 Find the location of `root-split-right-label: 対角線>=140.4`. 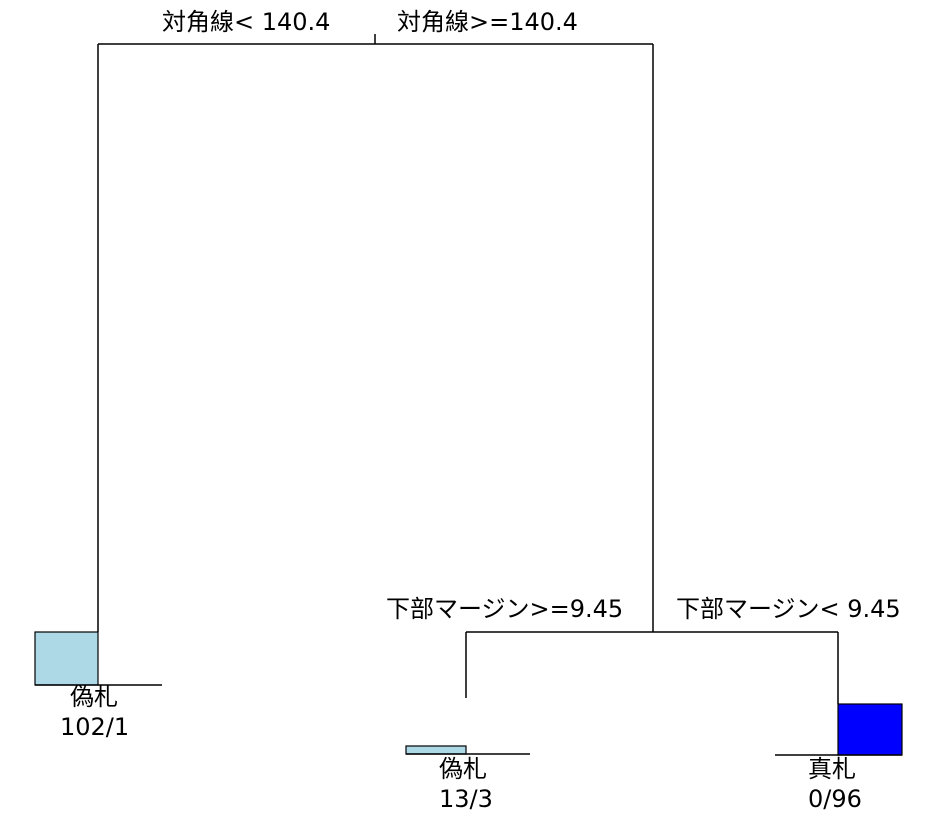

root-split-right-label: 対角線>=140.4 is located at coordinates (487, 22).